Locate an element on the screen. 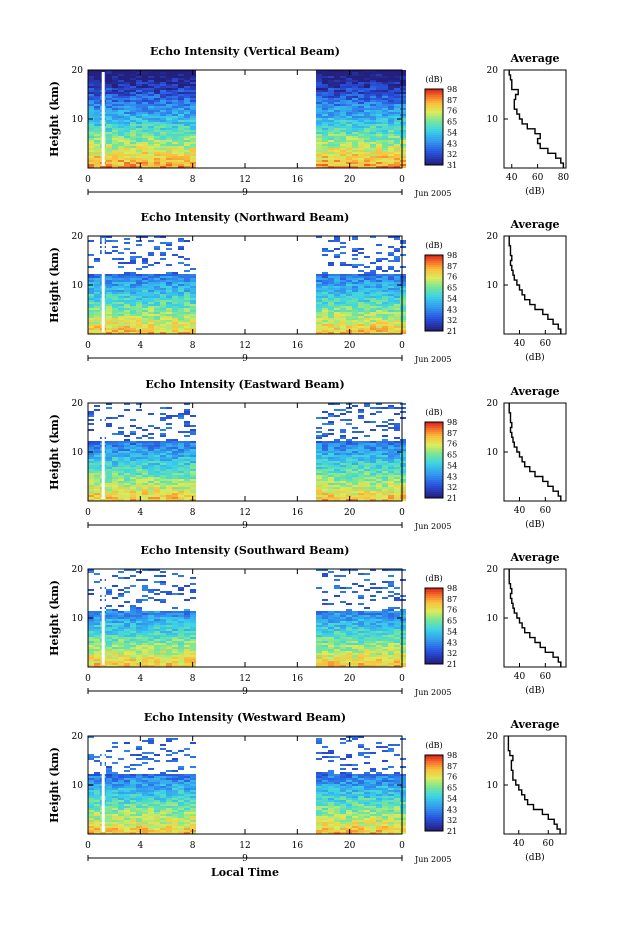  y-tick-label: 10 is located at coordinates (78, 120).